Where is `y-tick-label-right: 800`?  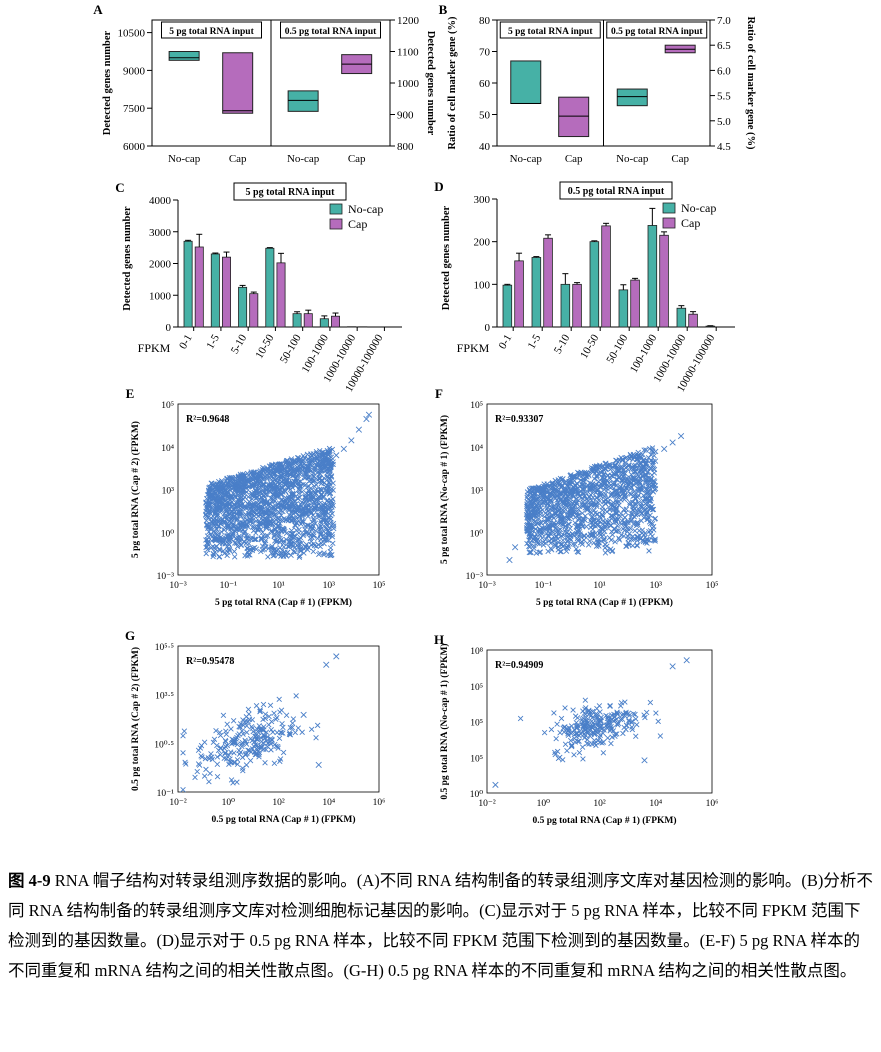 y-tick-label-right: 800 is located at coordinates (405, 147).